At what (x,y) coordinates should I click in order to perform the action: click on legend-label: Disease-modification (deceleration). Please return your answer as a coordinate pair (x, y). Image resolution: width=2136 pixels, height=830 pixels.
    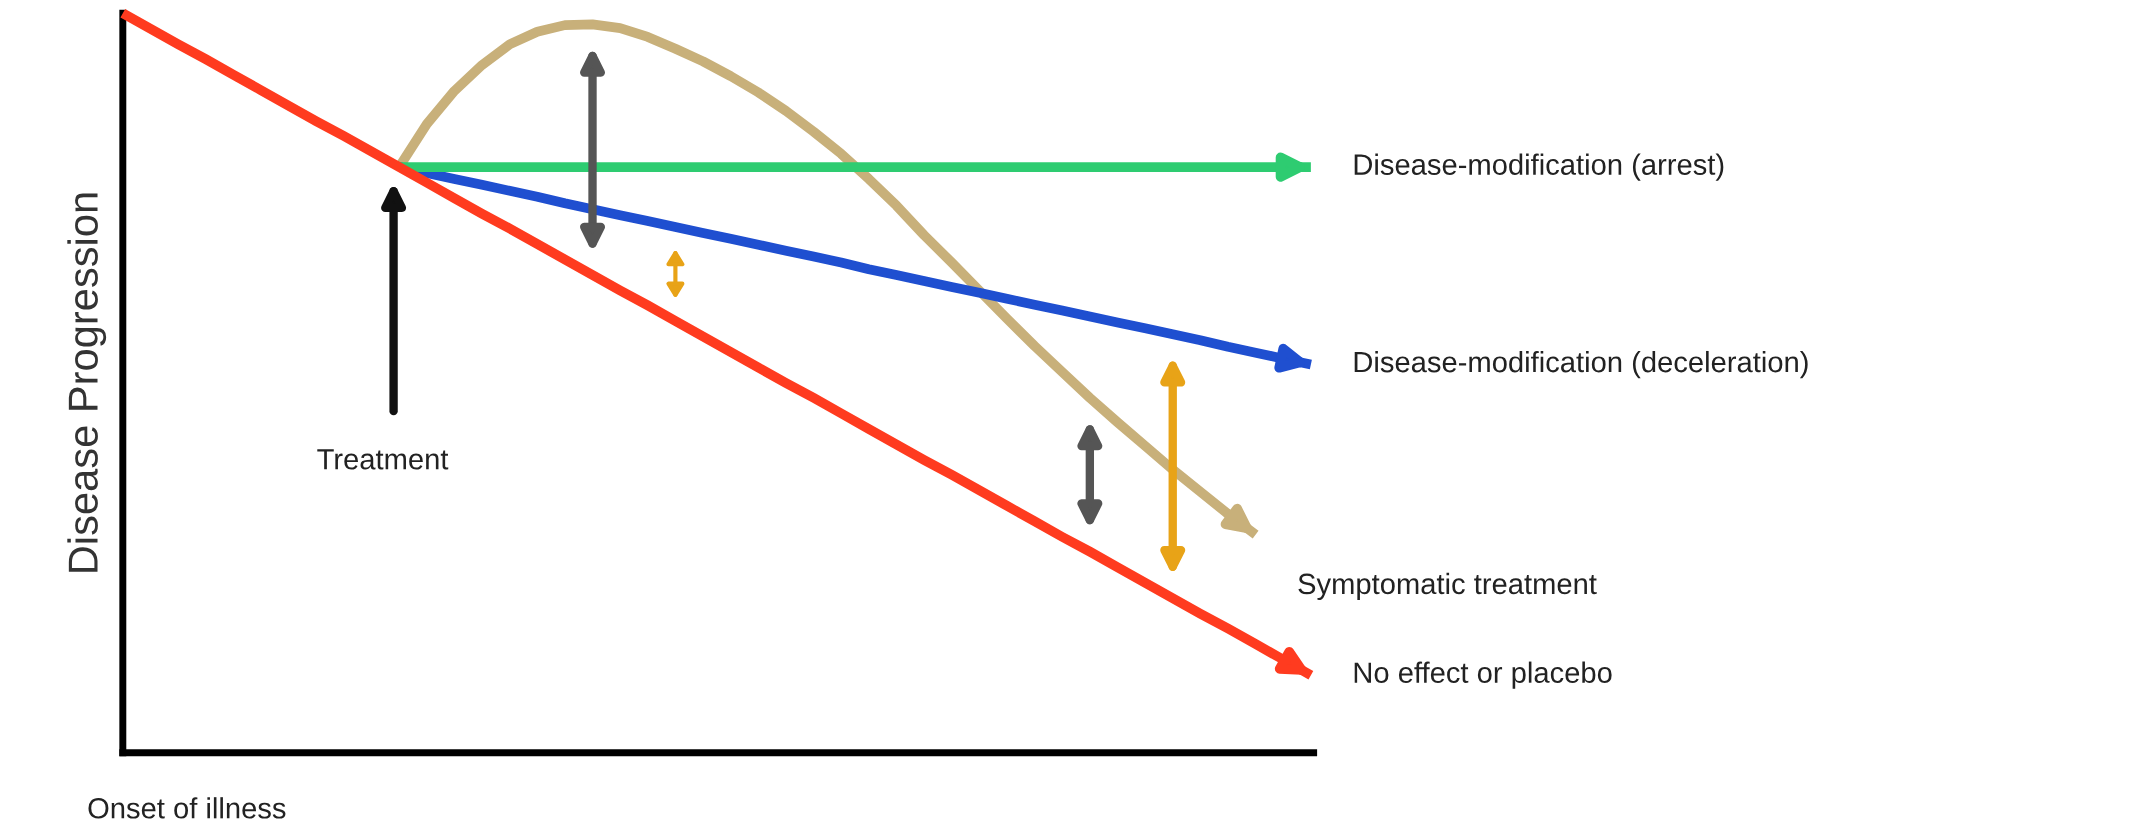
    Looking at the image, I should click on (1581, 364).